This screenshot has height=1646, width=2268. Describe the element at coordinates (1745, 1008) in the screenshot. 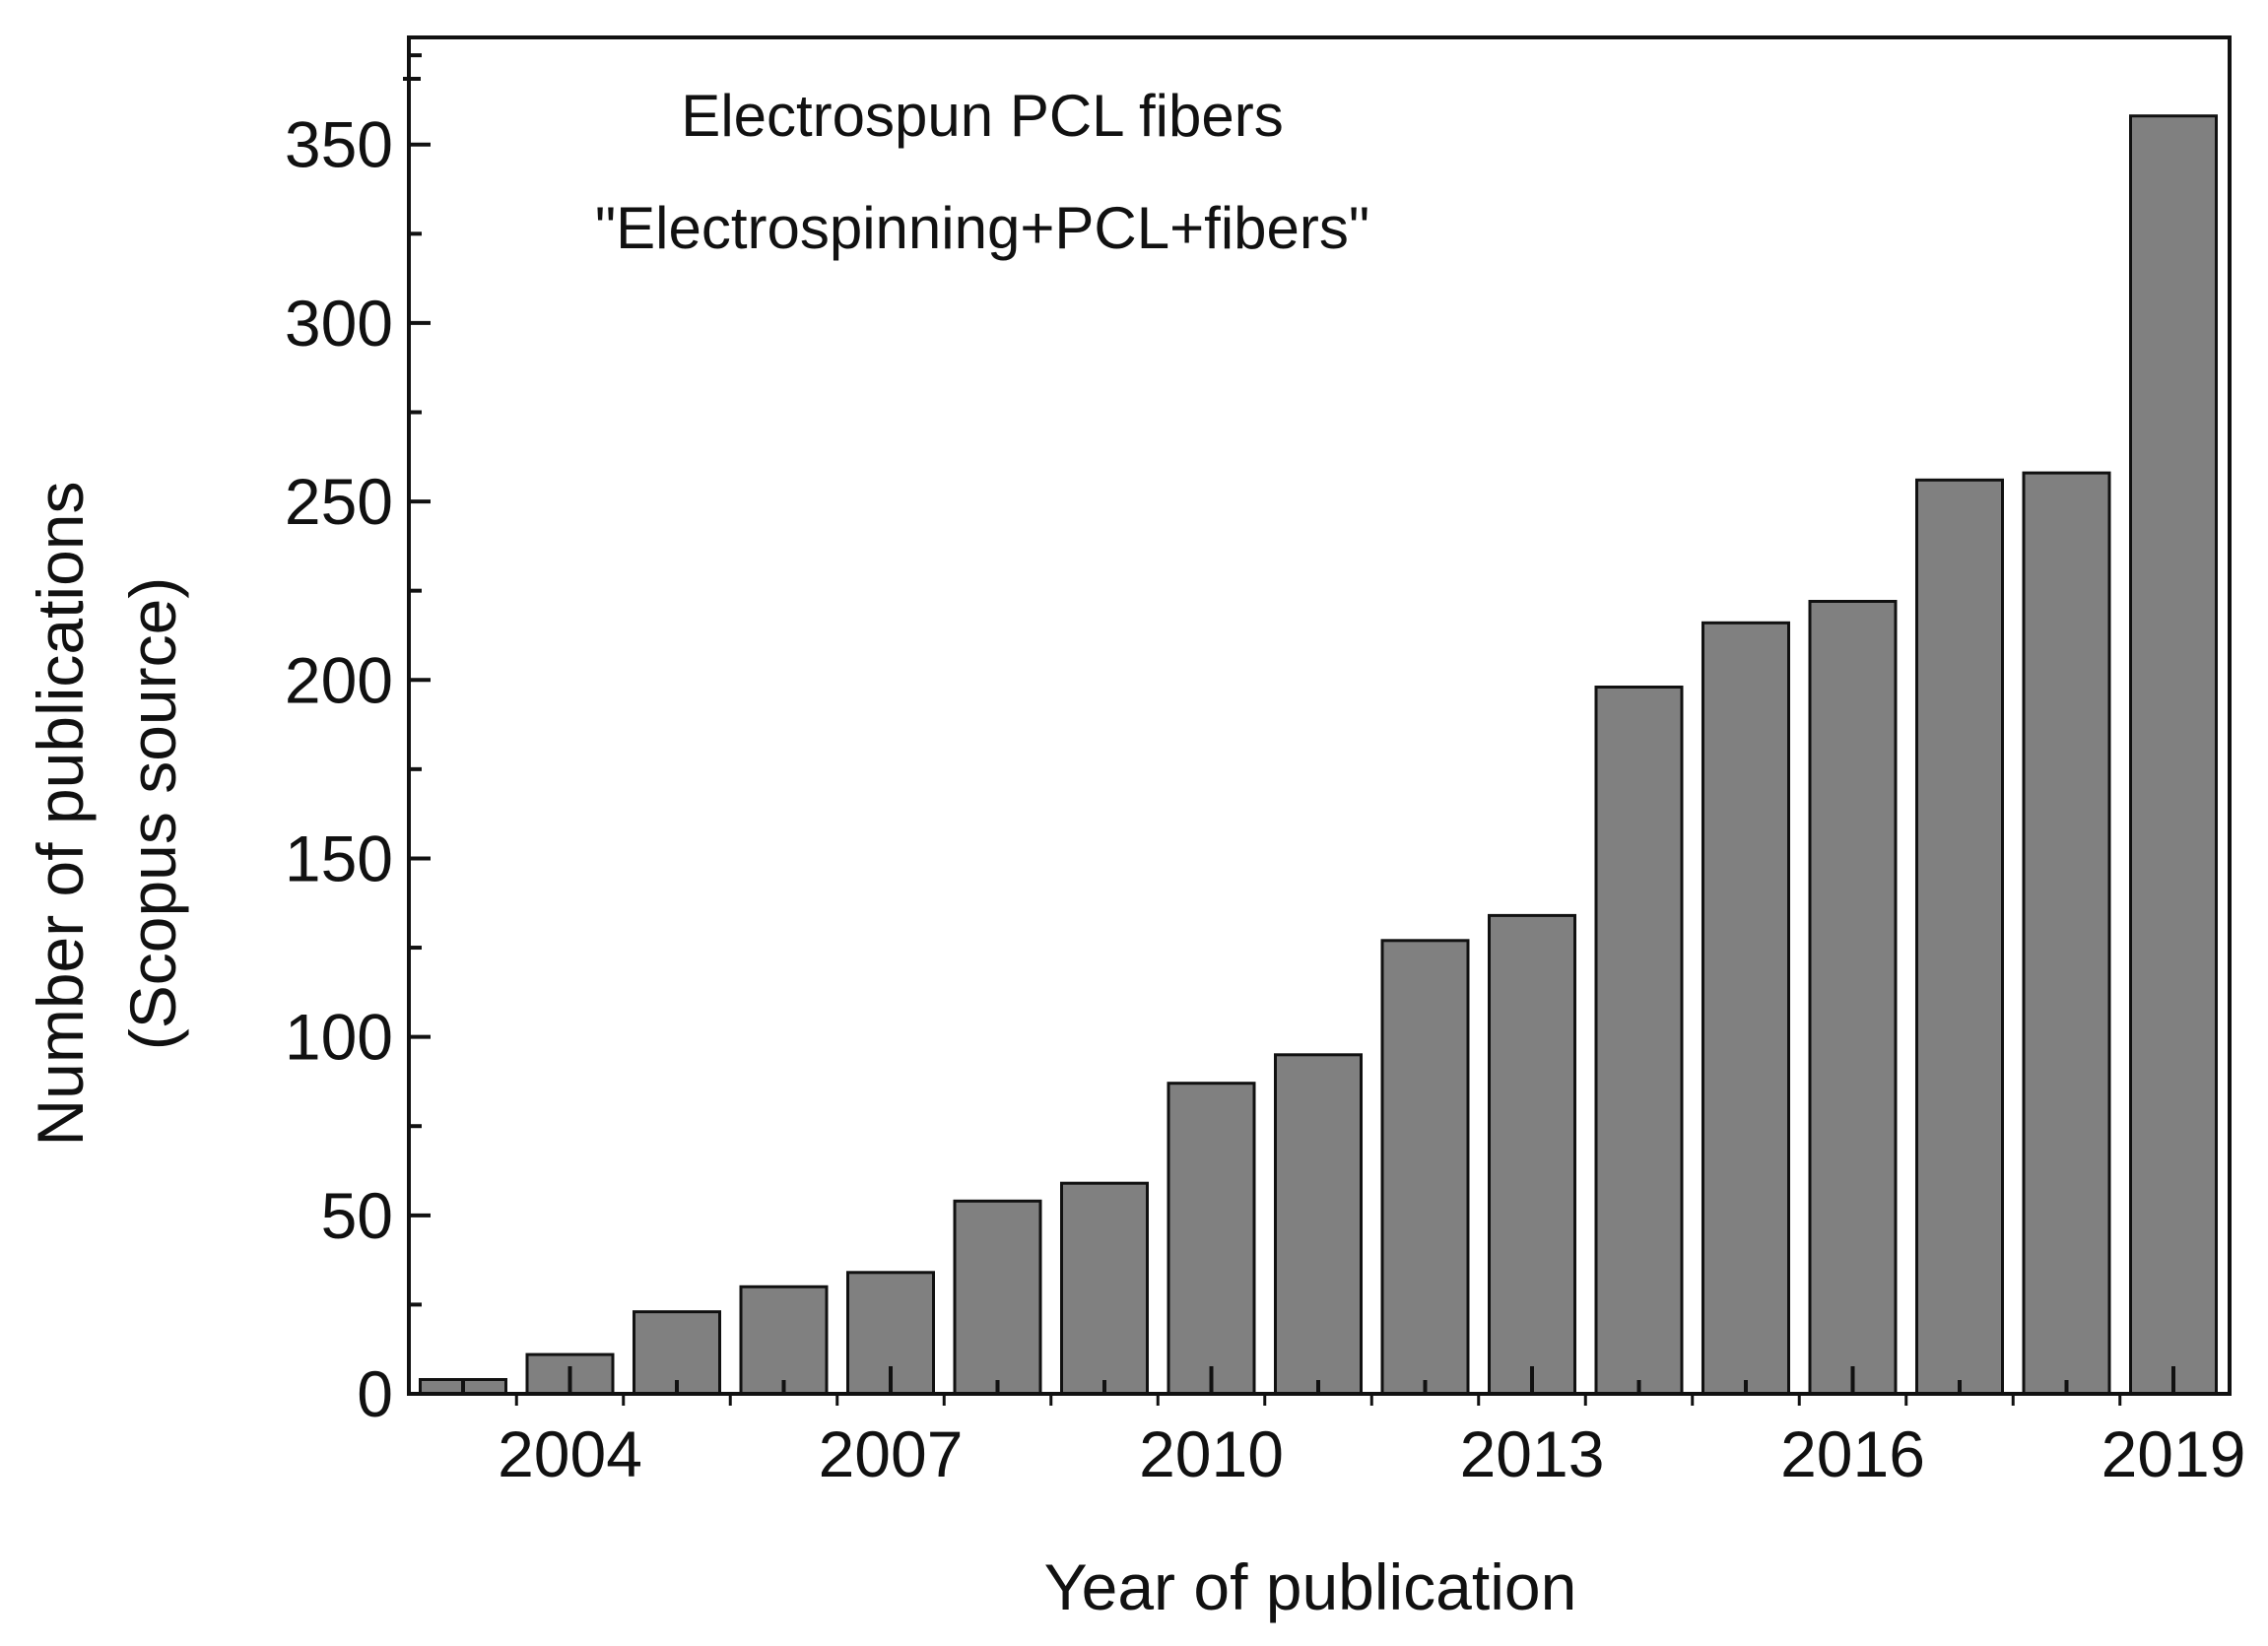

I see `bar-2015` at that location.